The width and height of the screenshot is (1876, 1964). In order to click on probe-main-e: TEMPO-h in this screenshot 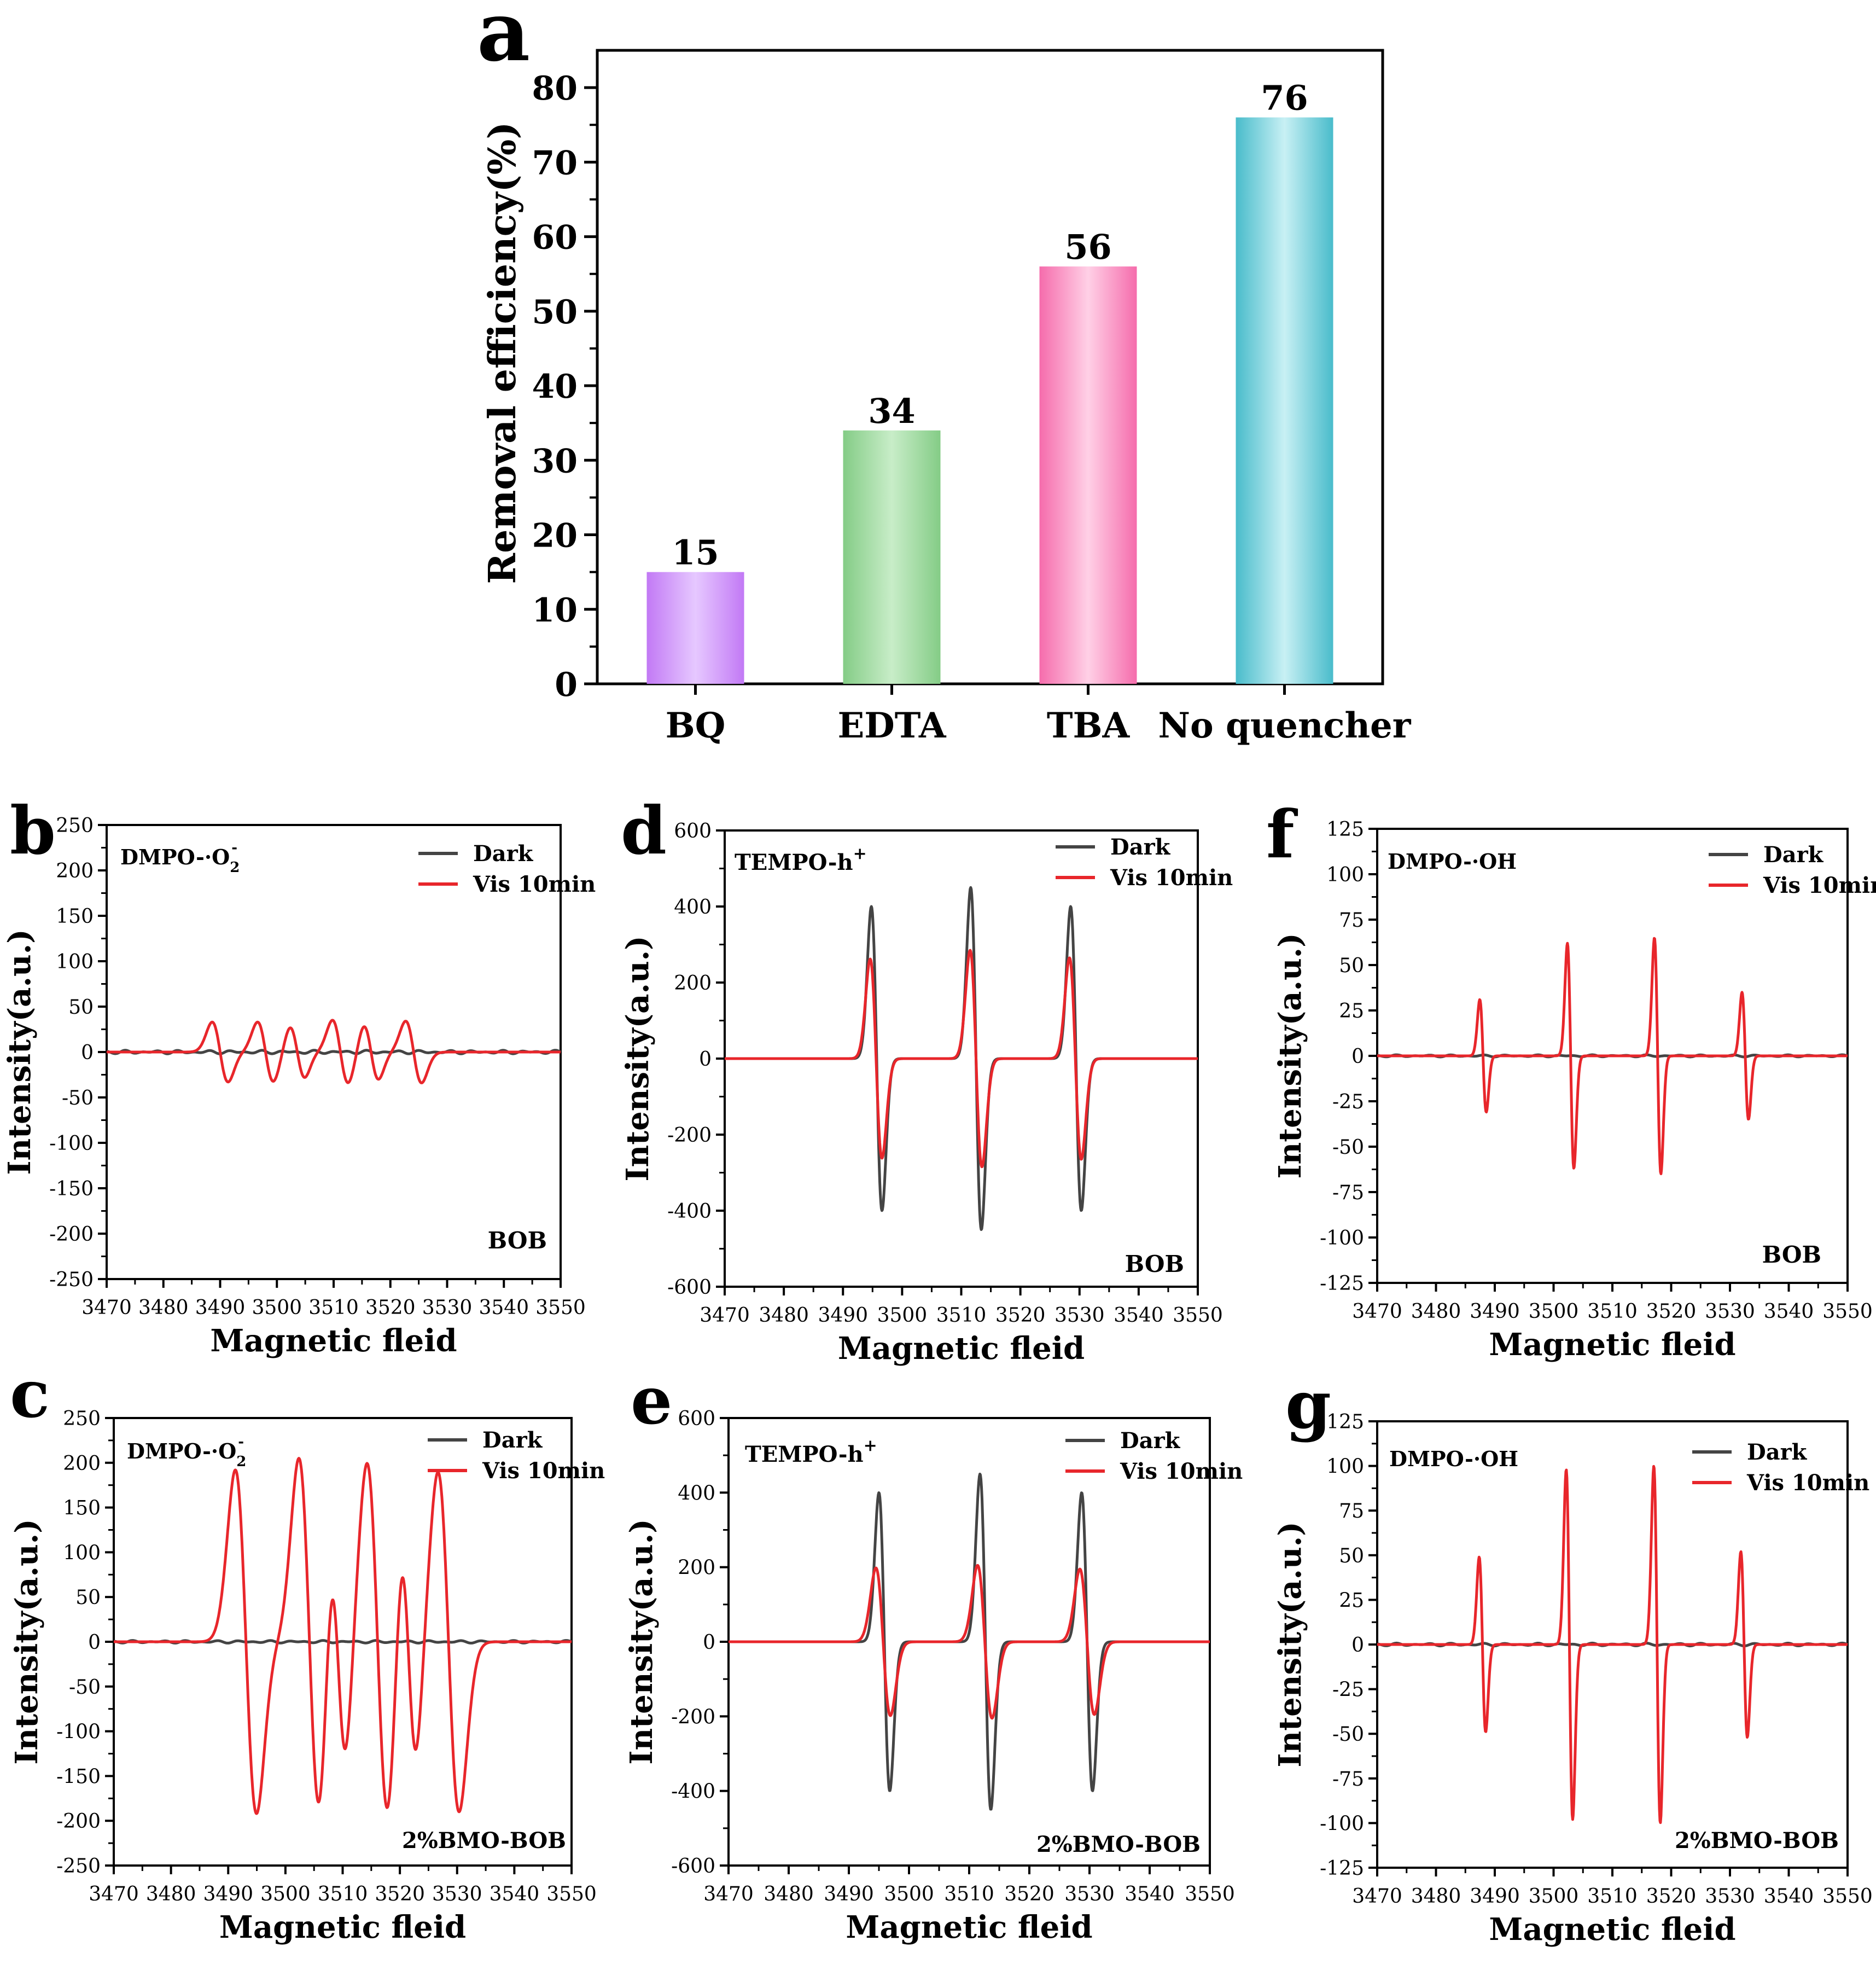, I will do `click(804, 1454)`.